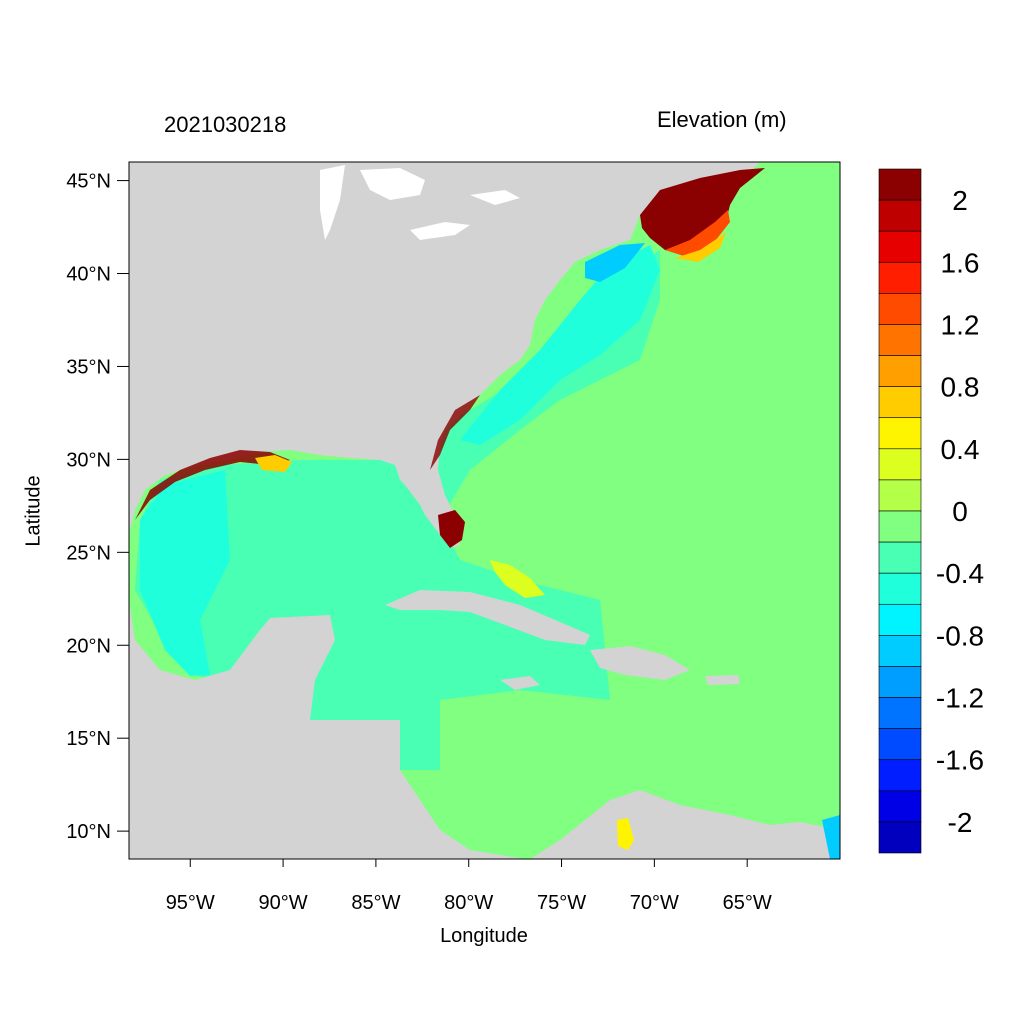 Image resolution: width=1024 pixels, height=1024 pixels. I want to click on x-tick-label: 80°W, so click(468, 903).